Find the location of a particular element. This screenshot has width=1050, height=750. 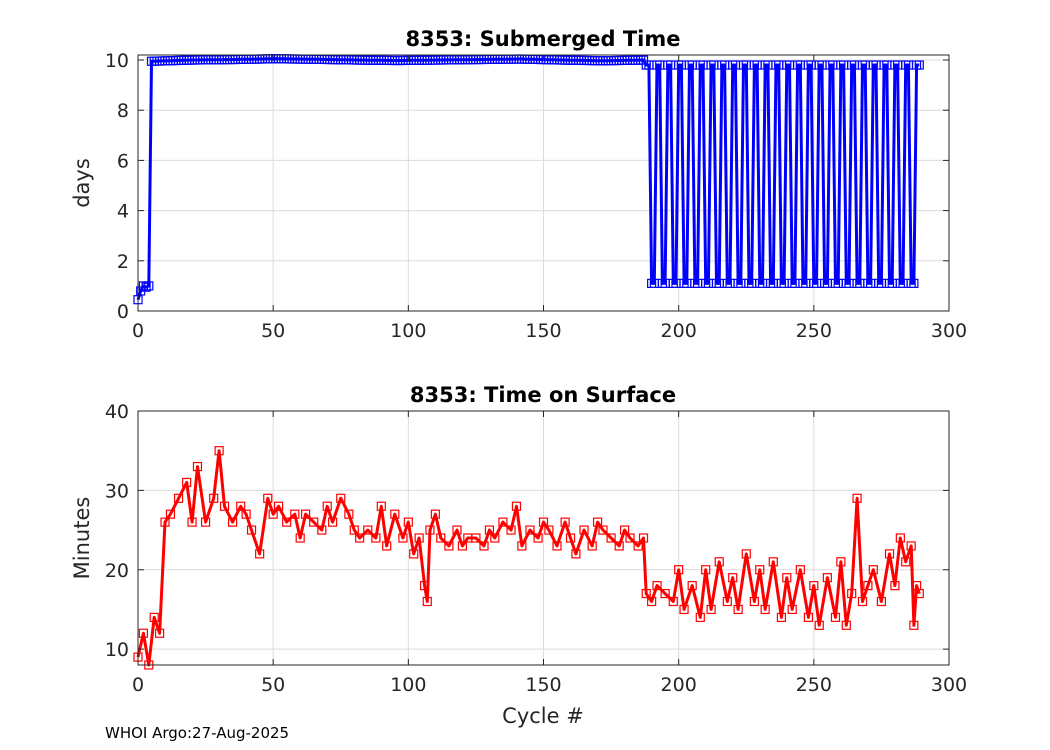

y-tick-label: 0 is located at coordinates (123, 312).